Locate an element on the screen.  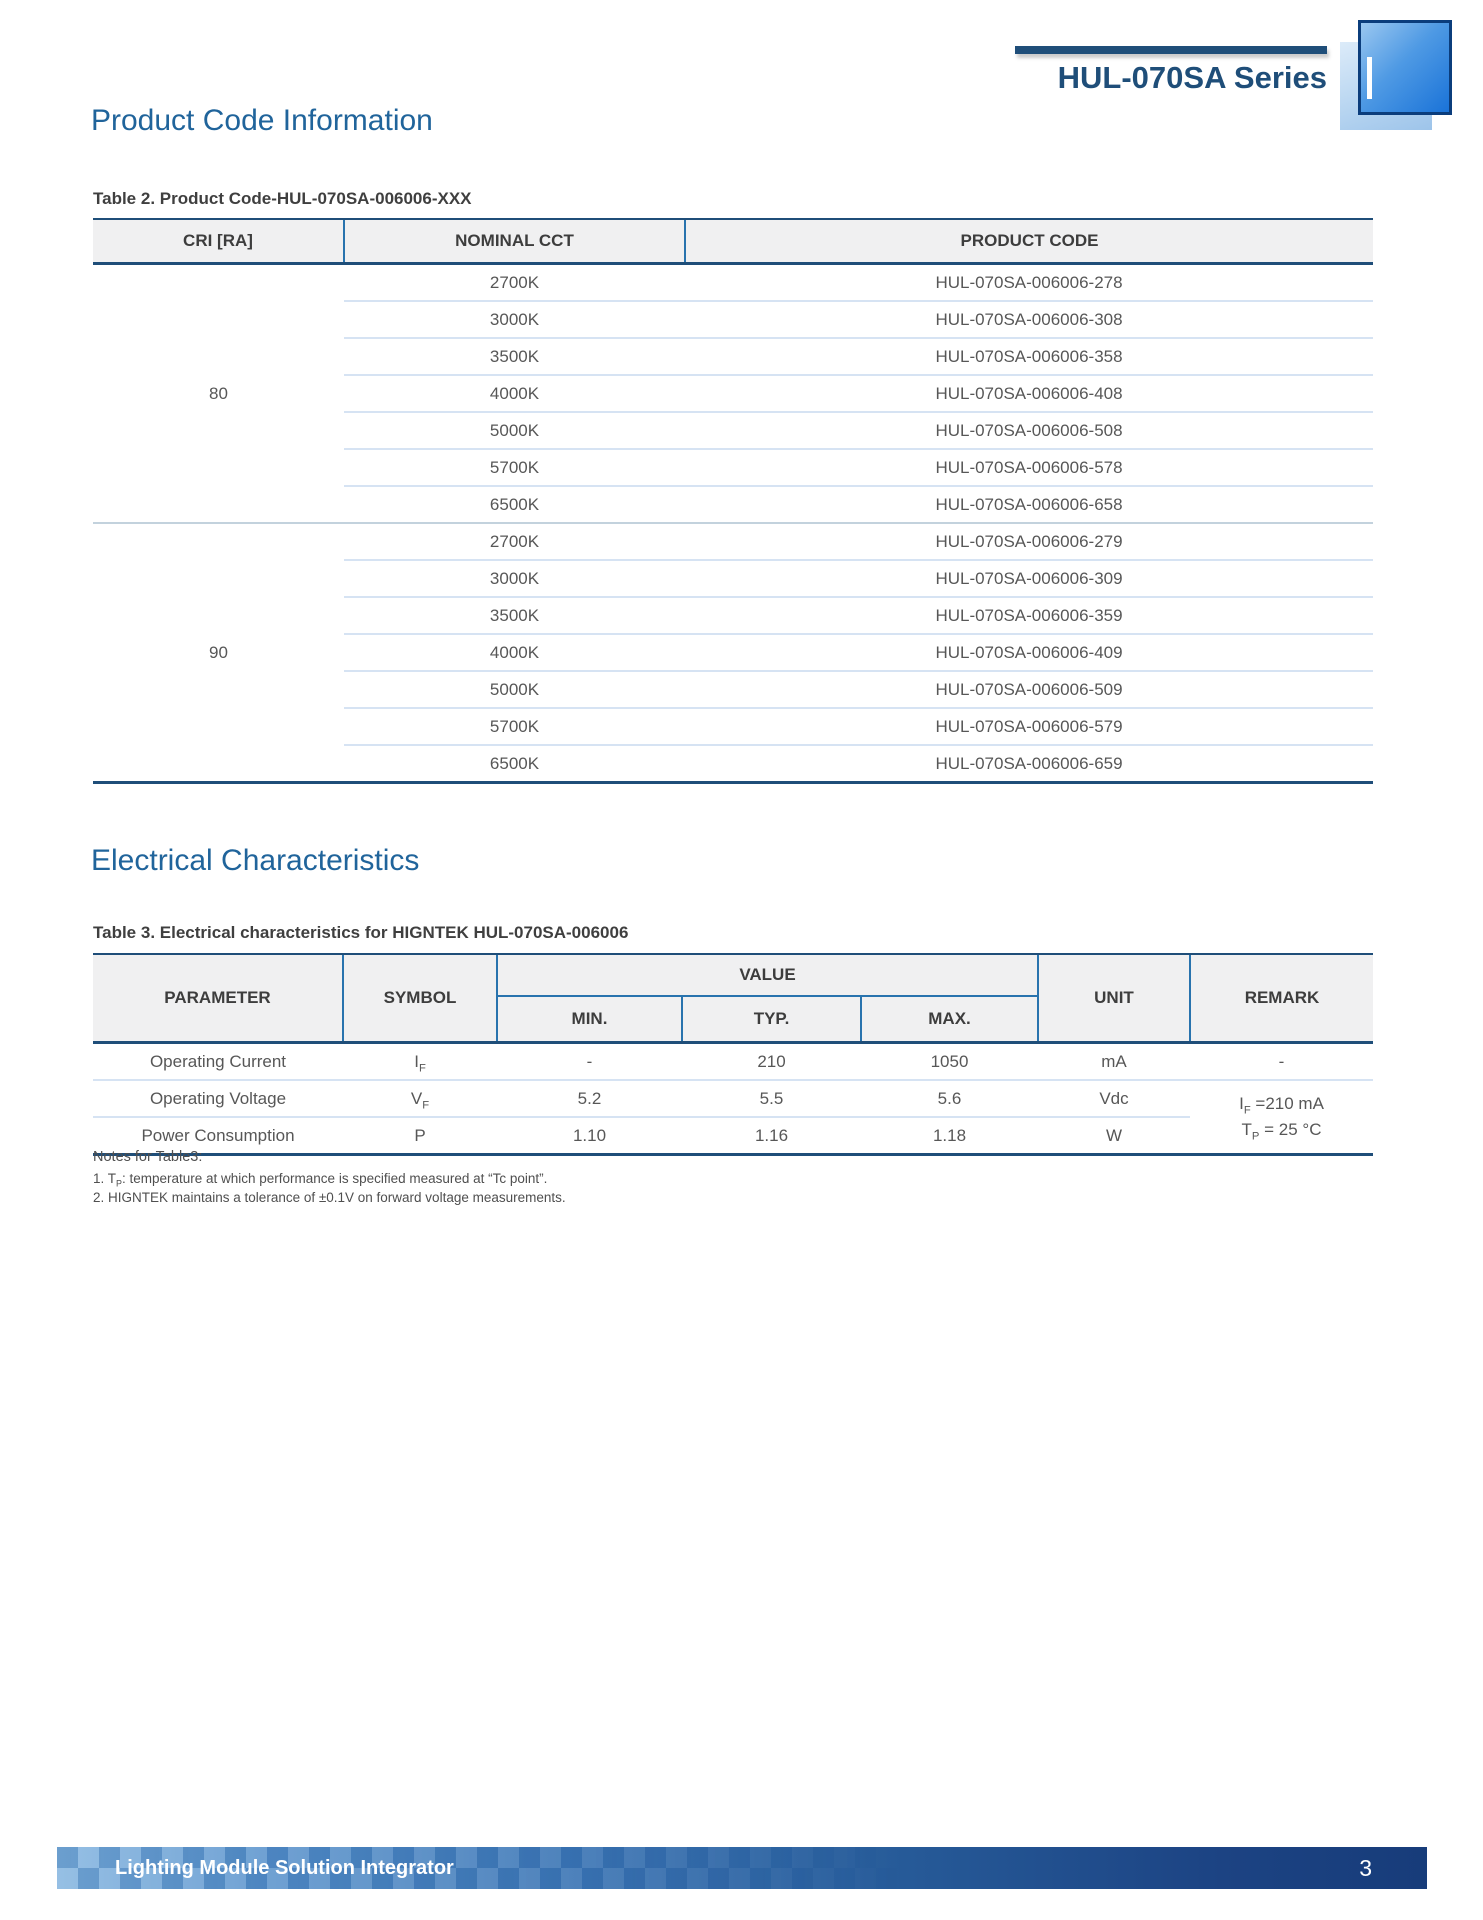
table-row: 5700K HUL-070SA-006006-578 is located at coordinates (733, 467).